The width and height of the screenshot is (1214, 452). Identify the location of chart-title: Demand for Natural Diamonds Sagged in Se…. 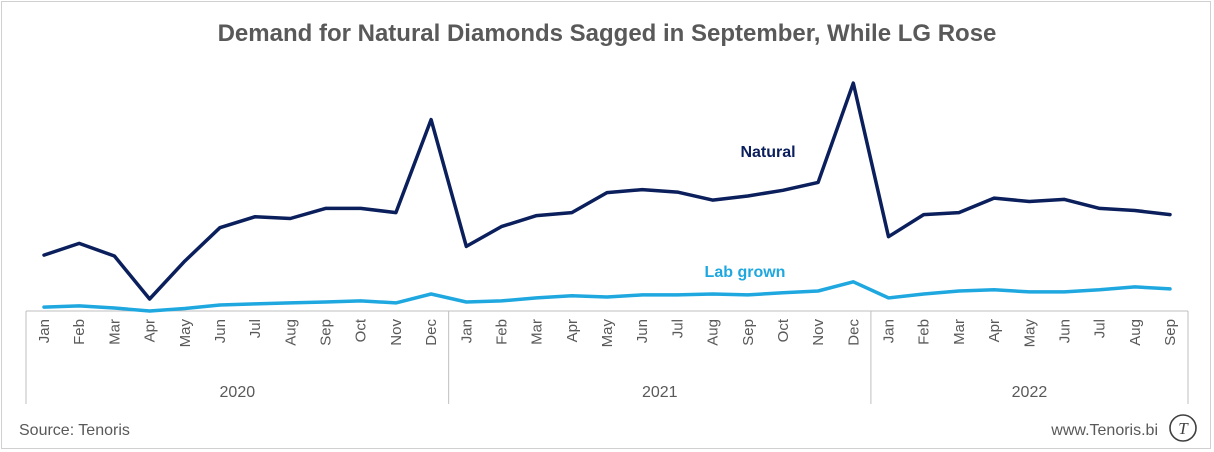
(607, 33).